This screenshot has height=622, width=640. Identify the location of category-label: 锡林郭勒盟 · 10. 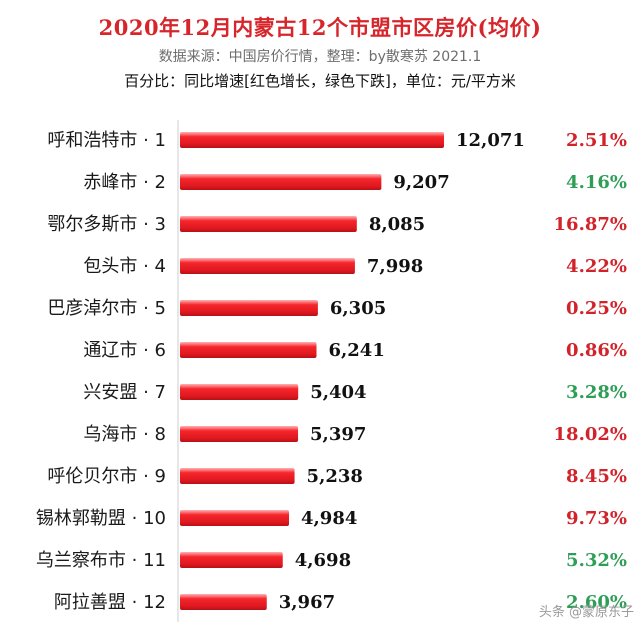
(101, 518).